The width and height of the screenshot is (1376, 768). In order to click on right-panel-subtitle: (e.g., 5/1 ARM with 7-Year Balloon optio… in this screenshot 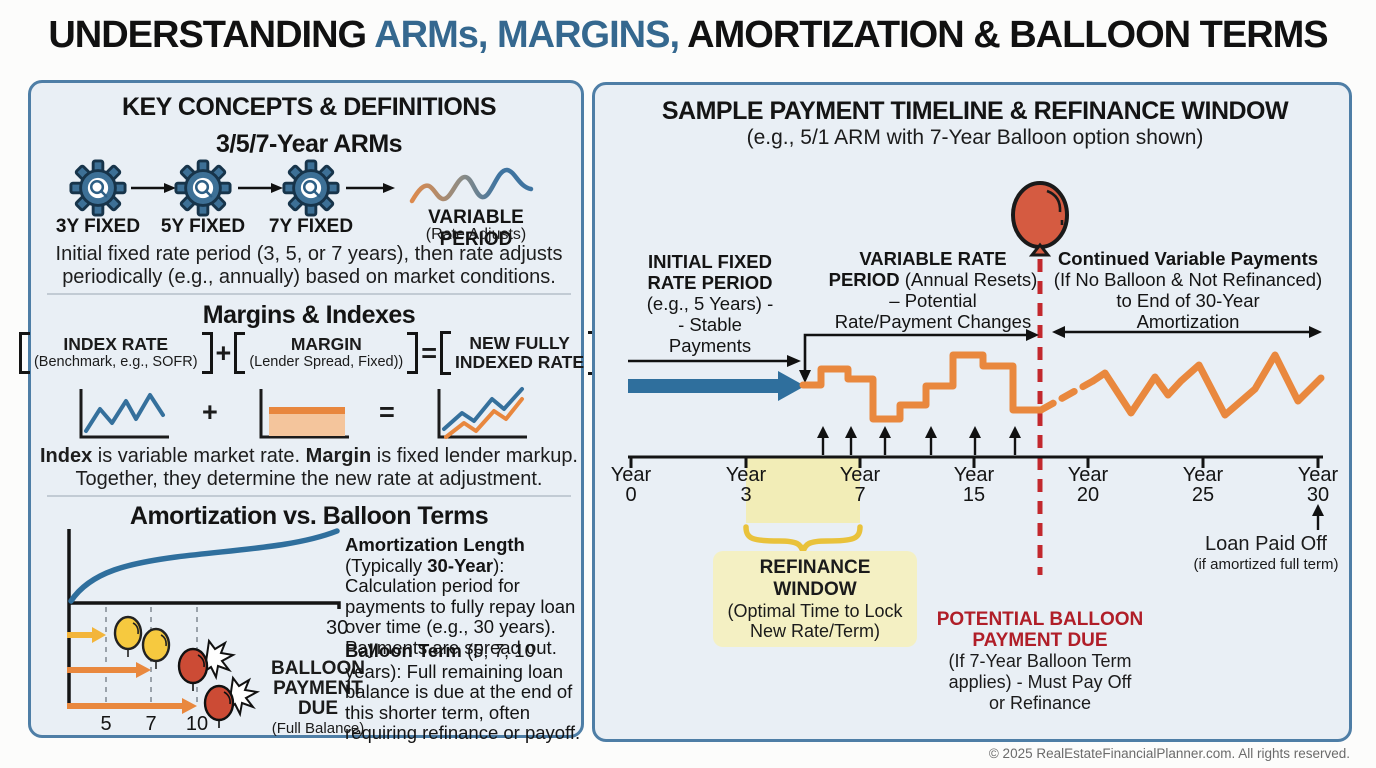, I will do `click(975, 137)`.